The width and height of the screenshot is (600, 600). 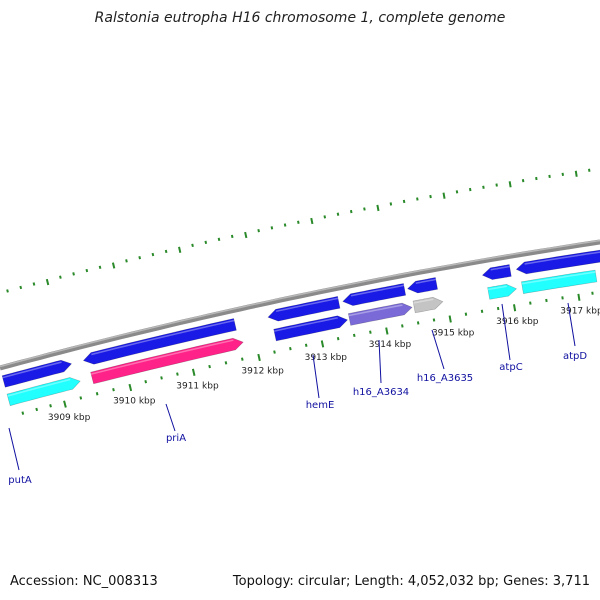 What do you see at coordinates (502, 291) in the screenshot?
I see `gene-atpc` at bounding box center [502, 291].